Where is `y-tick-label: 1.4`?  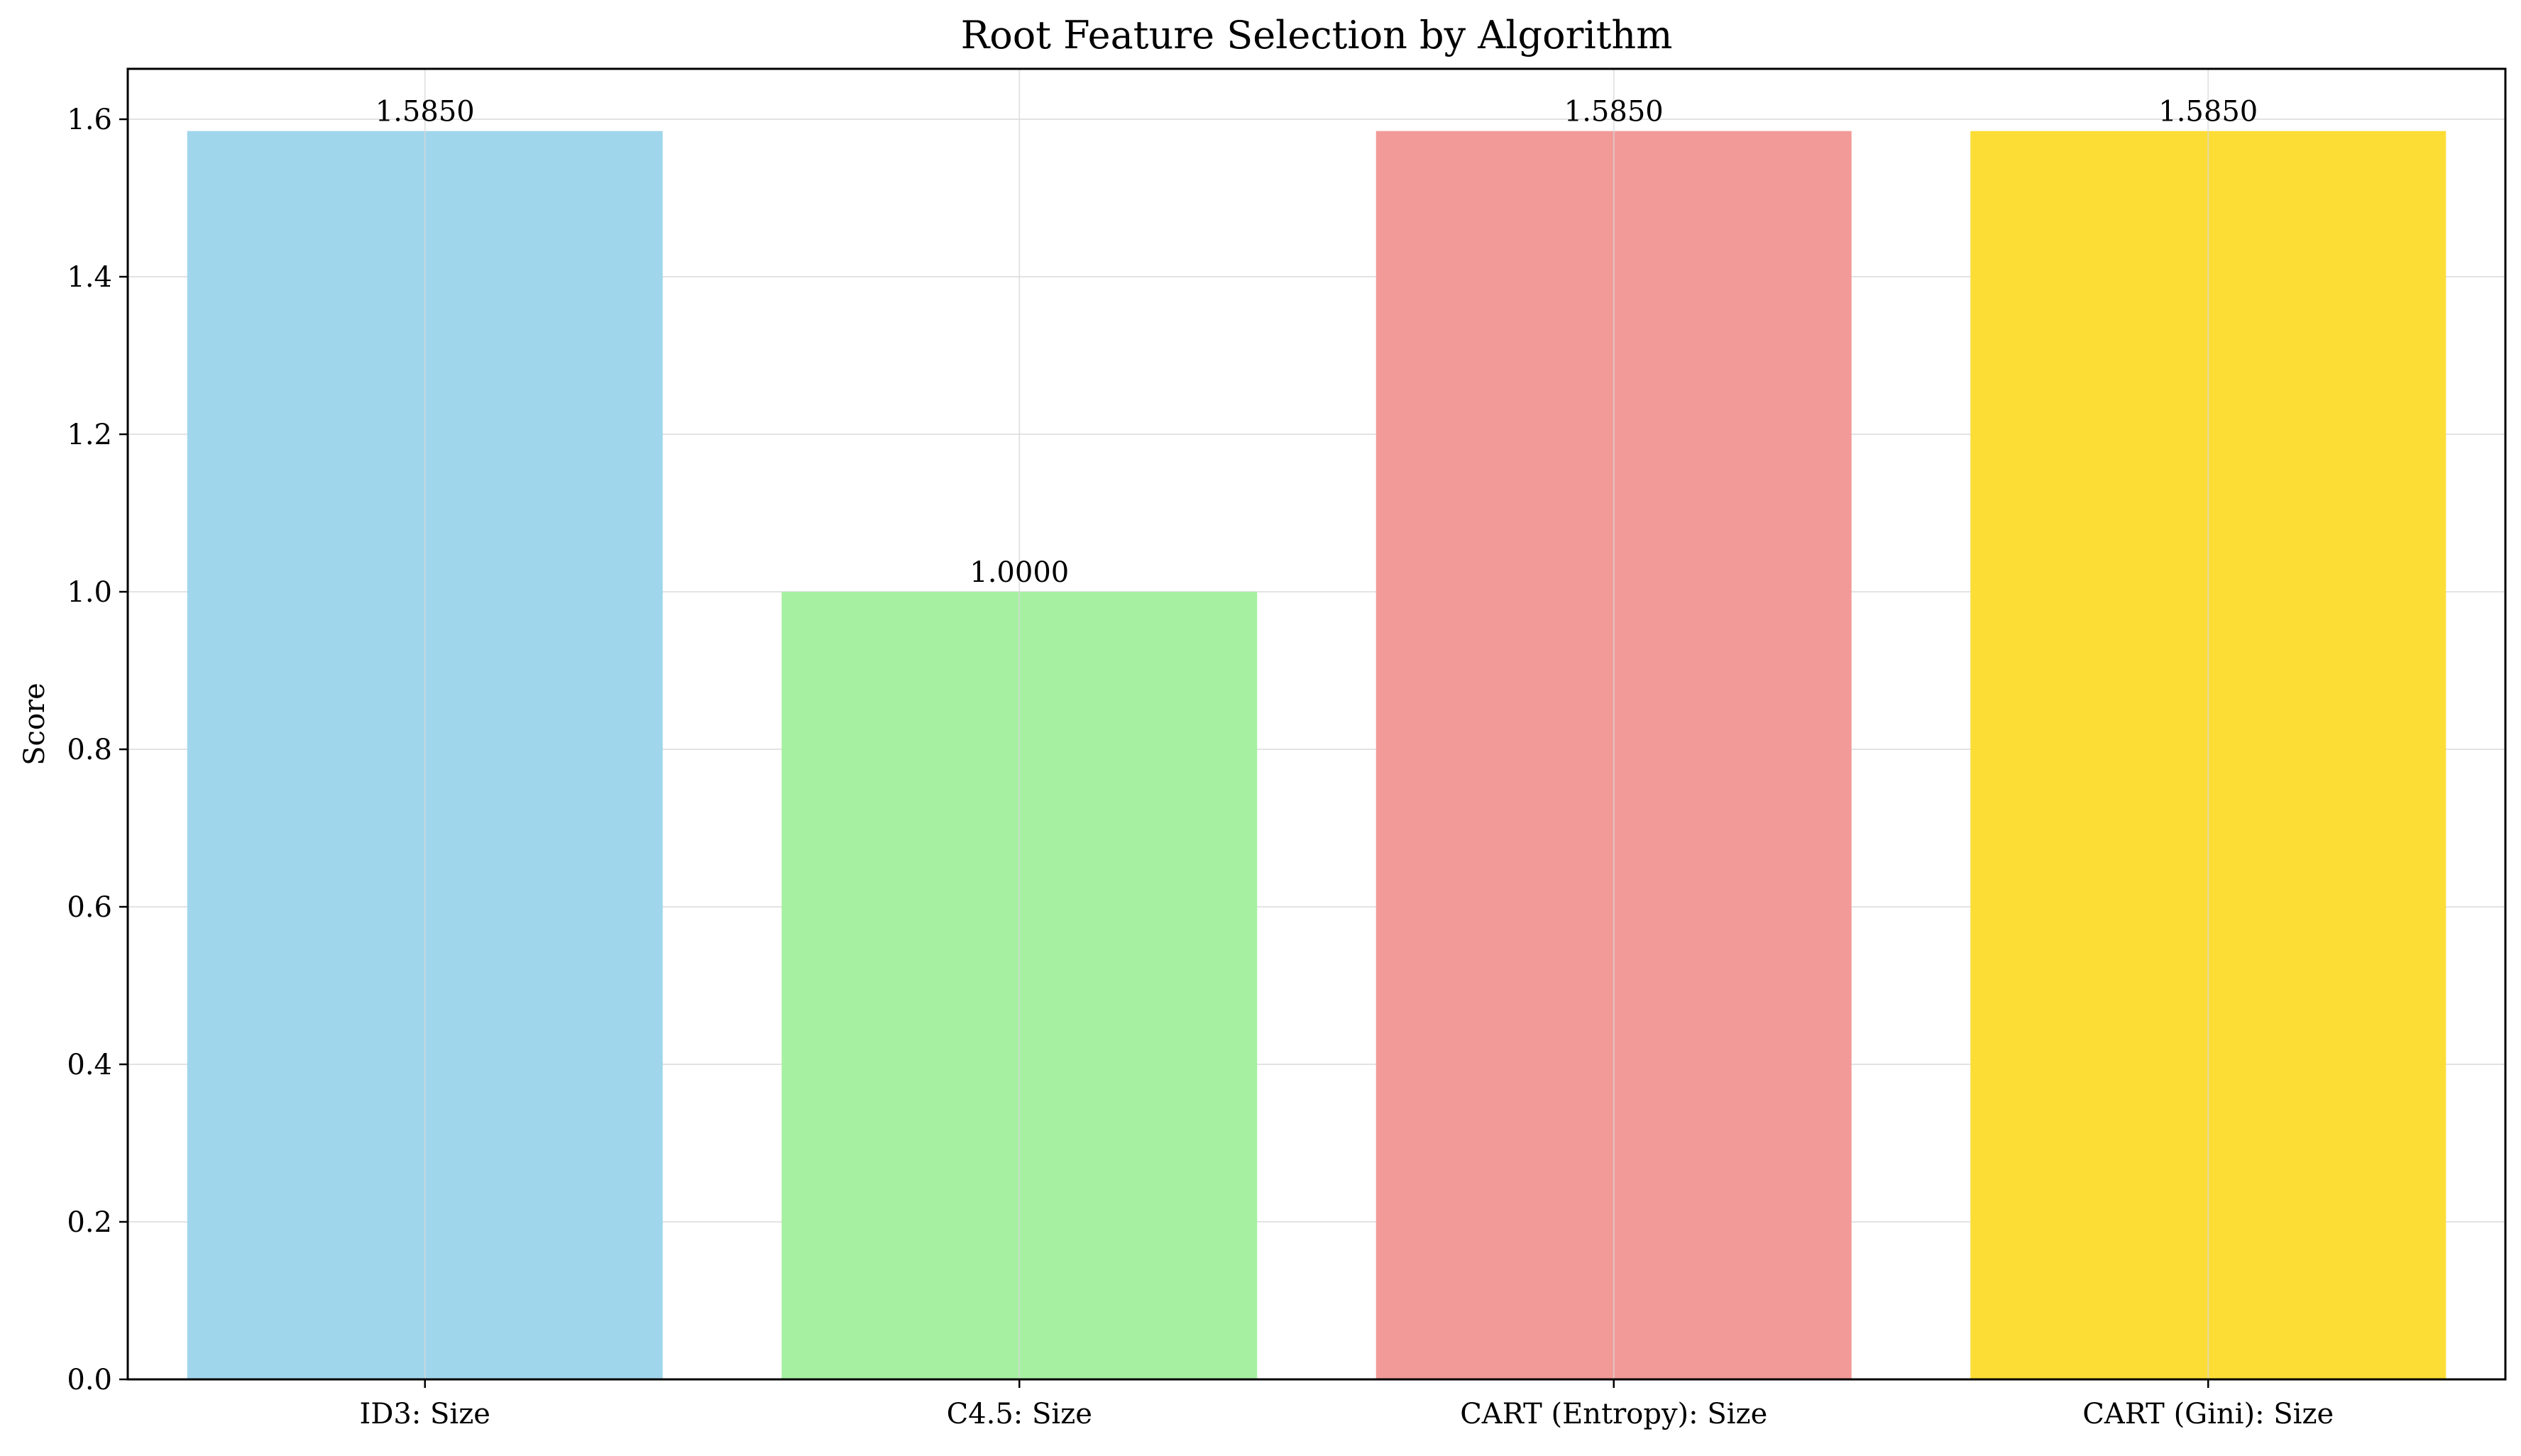 y-tick-label: 1.4 is located at coordinates (89, 277).